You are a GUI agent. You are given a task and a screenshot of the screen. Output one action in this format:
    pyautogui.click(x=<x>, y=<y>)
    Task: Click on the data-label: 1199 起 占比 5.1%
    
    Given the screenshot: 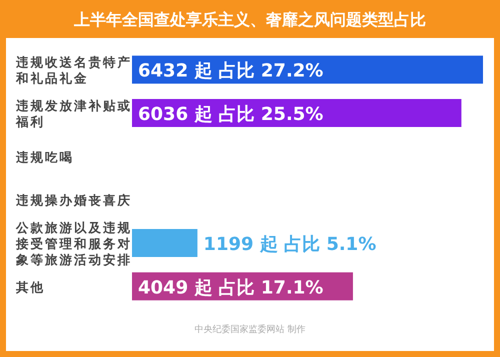 What is the action you would take?
    pyautogui.click(x=289, y=244)
    